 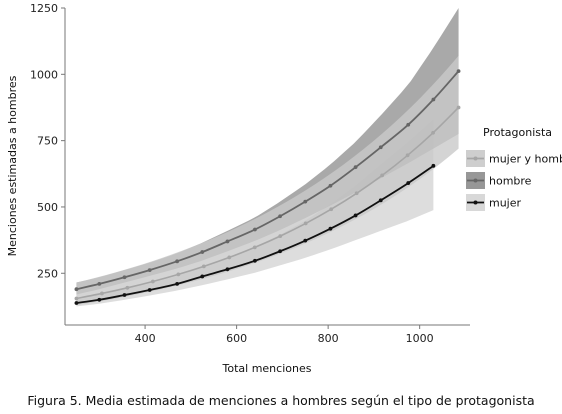 I want to click on legend-label: mujer, so click(x=505, y=203).